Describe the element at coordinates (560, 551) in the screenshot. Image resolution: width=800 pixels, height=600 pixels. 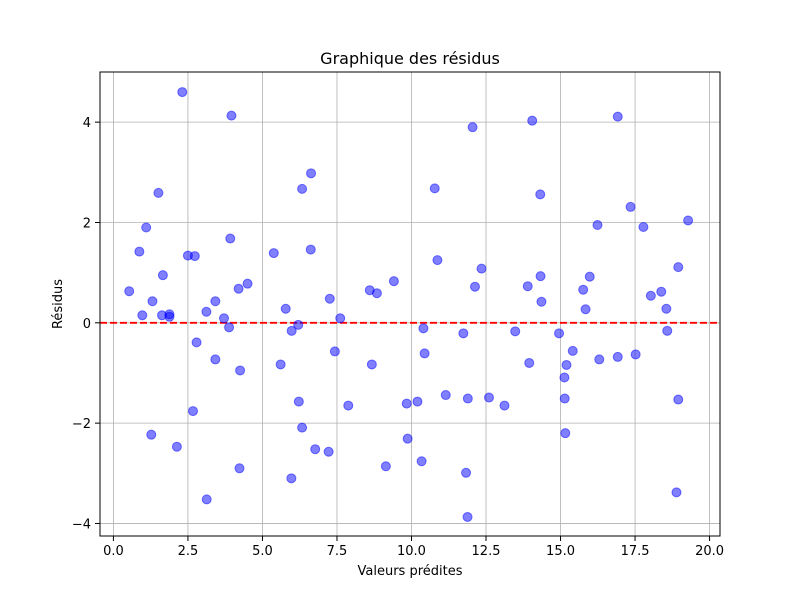
I see `x-tick-label: 15.0` at that location.